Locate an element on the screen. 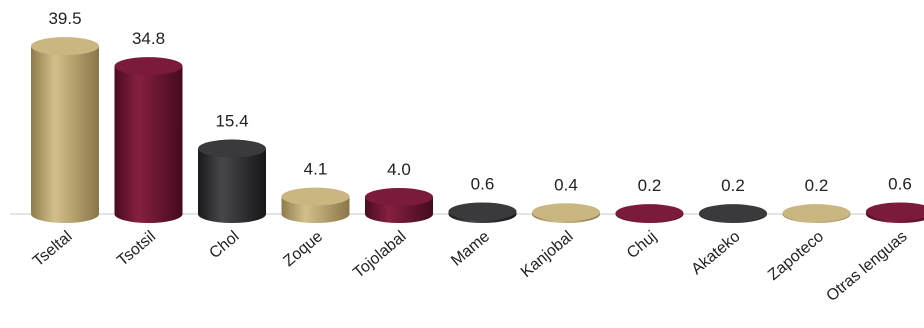 This screenshot has width=924, height=328. bar-zapoteco is located at coordinates (816, 213).